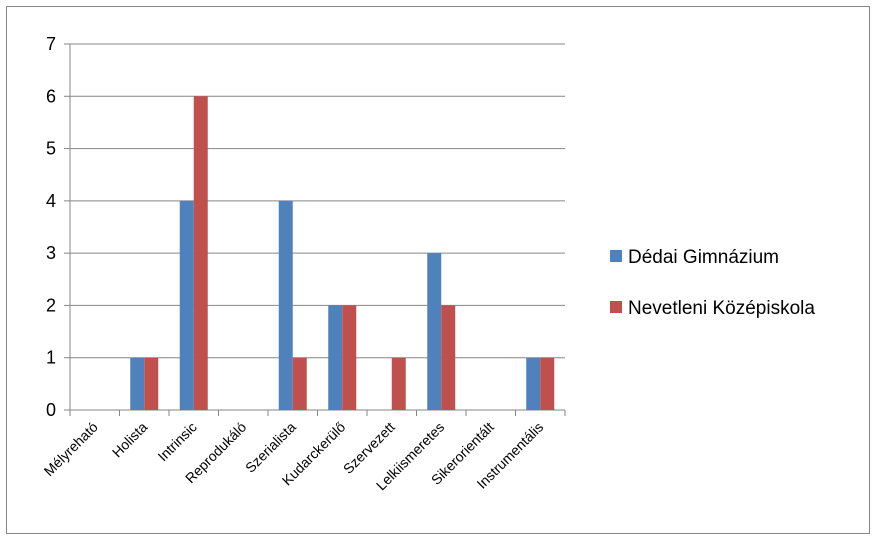 The height and width of the screenshot is (542, 878). I want to click on y-tick-label: 0, so click(51, 410).